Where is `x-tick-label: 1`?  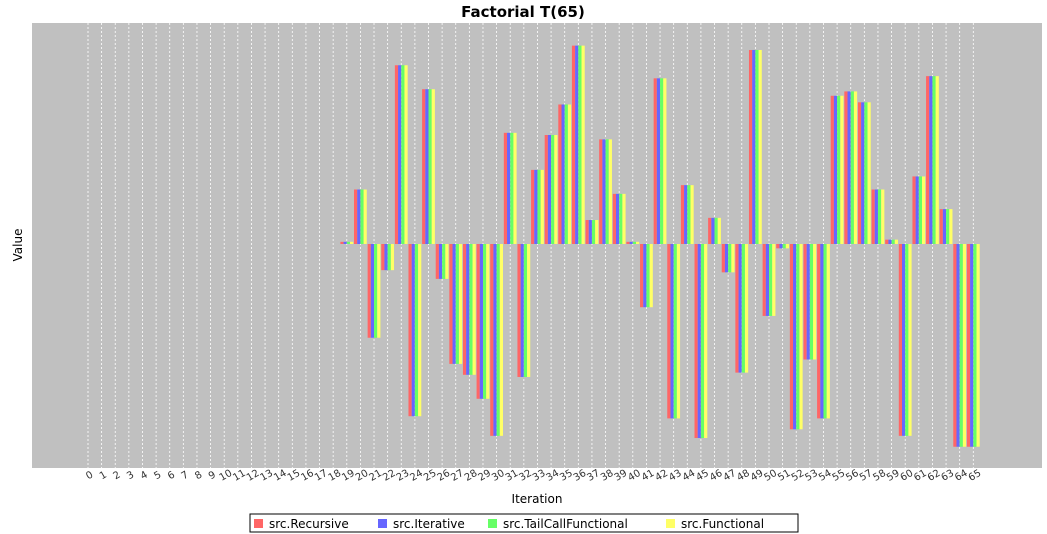 x-tick-label: 1 is located at coordinates (103, 475).